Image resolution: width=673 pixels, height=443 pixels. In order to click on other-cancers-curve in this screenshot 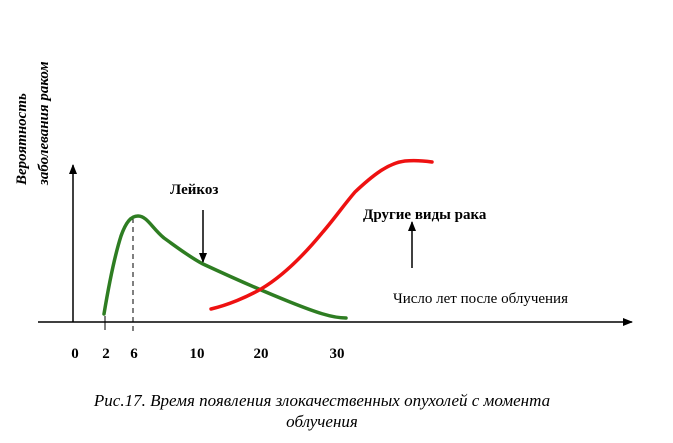, I will do `click(321, 234)`.